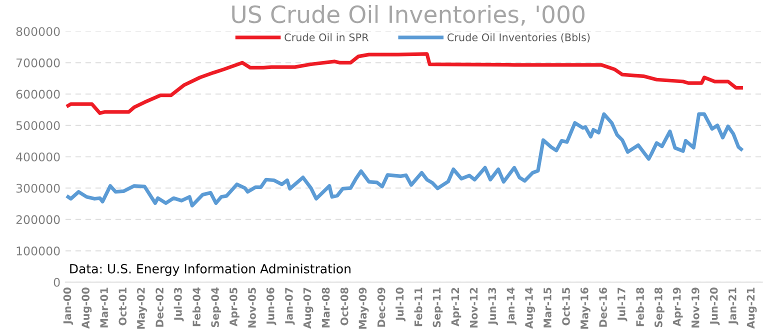 The image size is (770, 330). I want to click on x-tick-label: Jun-13, so click(493, 307).